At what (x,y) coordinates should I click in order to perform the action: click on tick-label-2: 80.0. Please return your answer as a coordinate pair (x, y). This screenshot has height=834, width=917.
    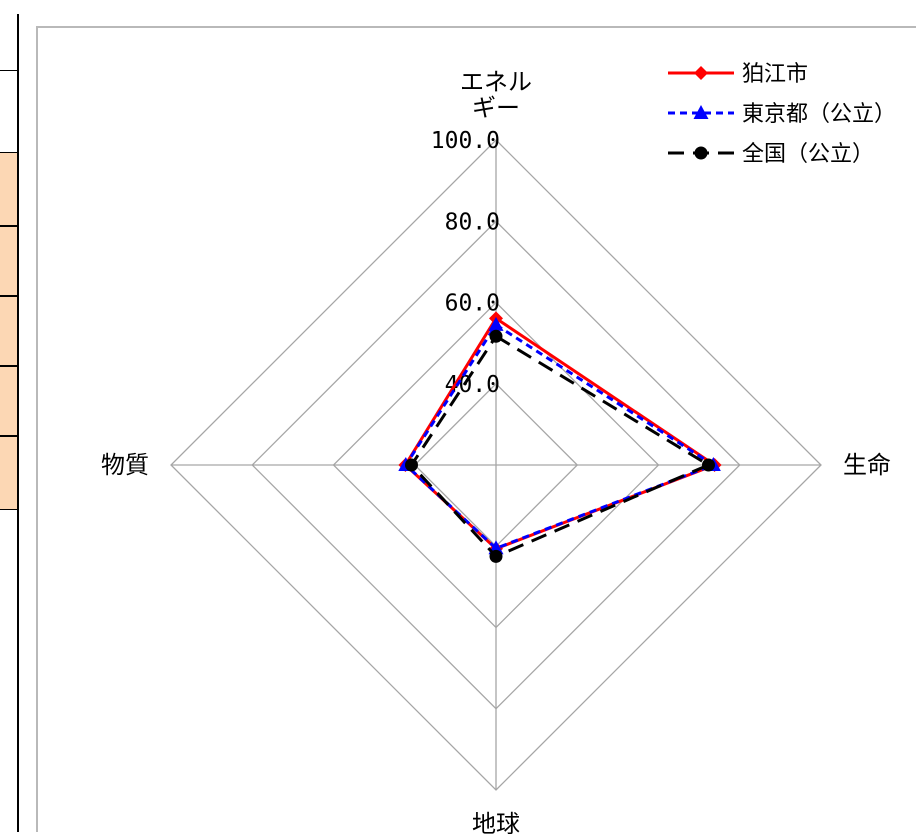
    Looking at the image, I should click on (472, 222).